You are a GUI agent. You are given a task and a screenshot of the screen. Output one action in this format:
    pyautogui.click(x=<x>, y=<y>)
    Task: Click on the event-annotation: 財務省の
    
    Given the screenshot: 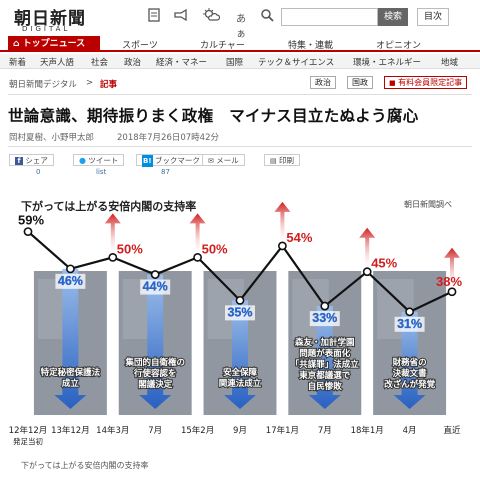 What is the action you would take?
    pyautogui.click(x=409, y=362)
    